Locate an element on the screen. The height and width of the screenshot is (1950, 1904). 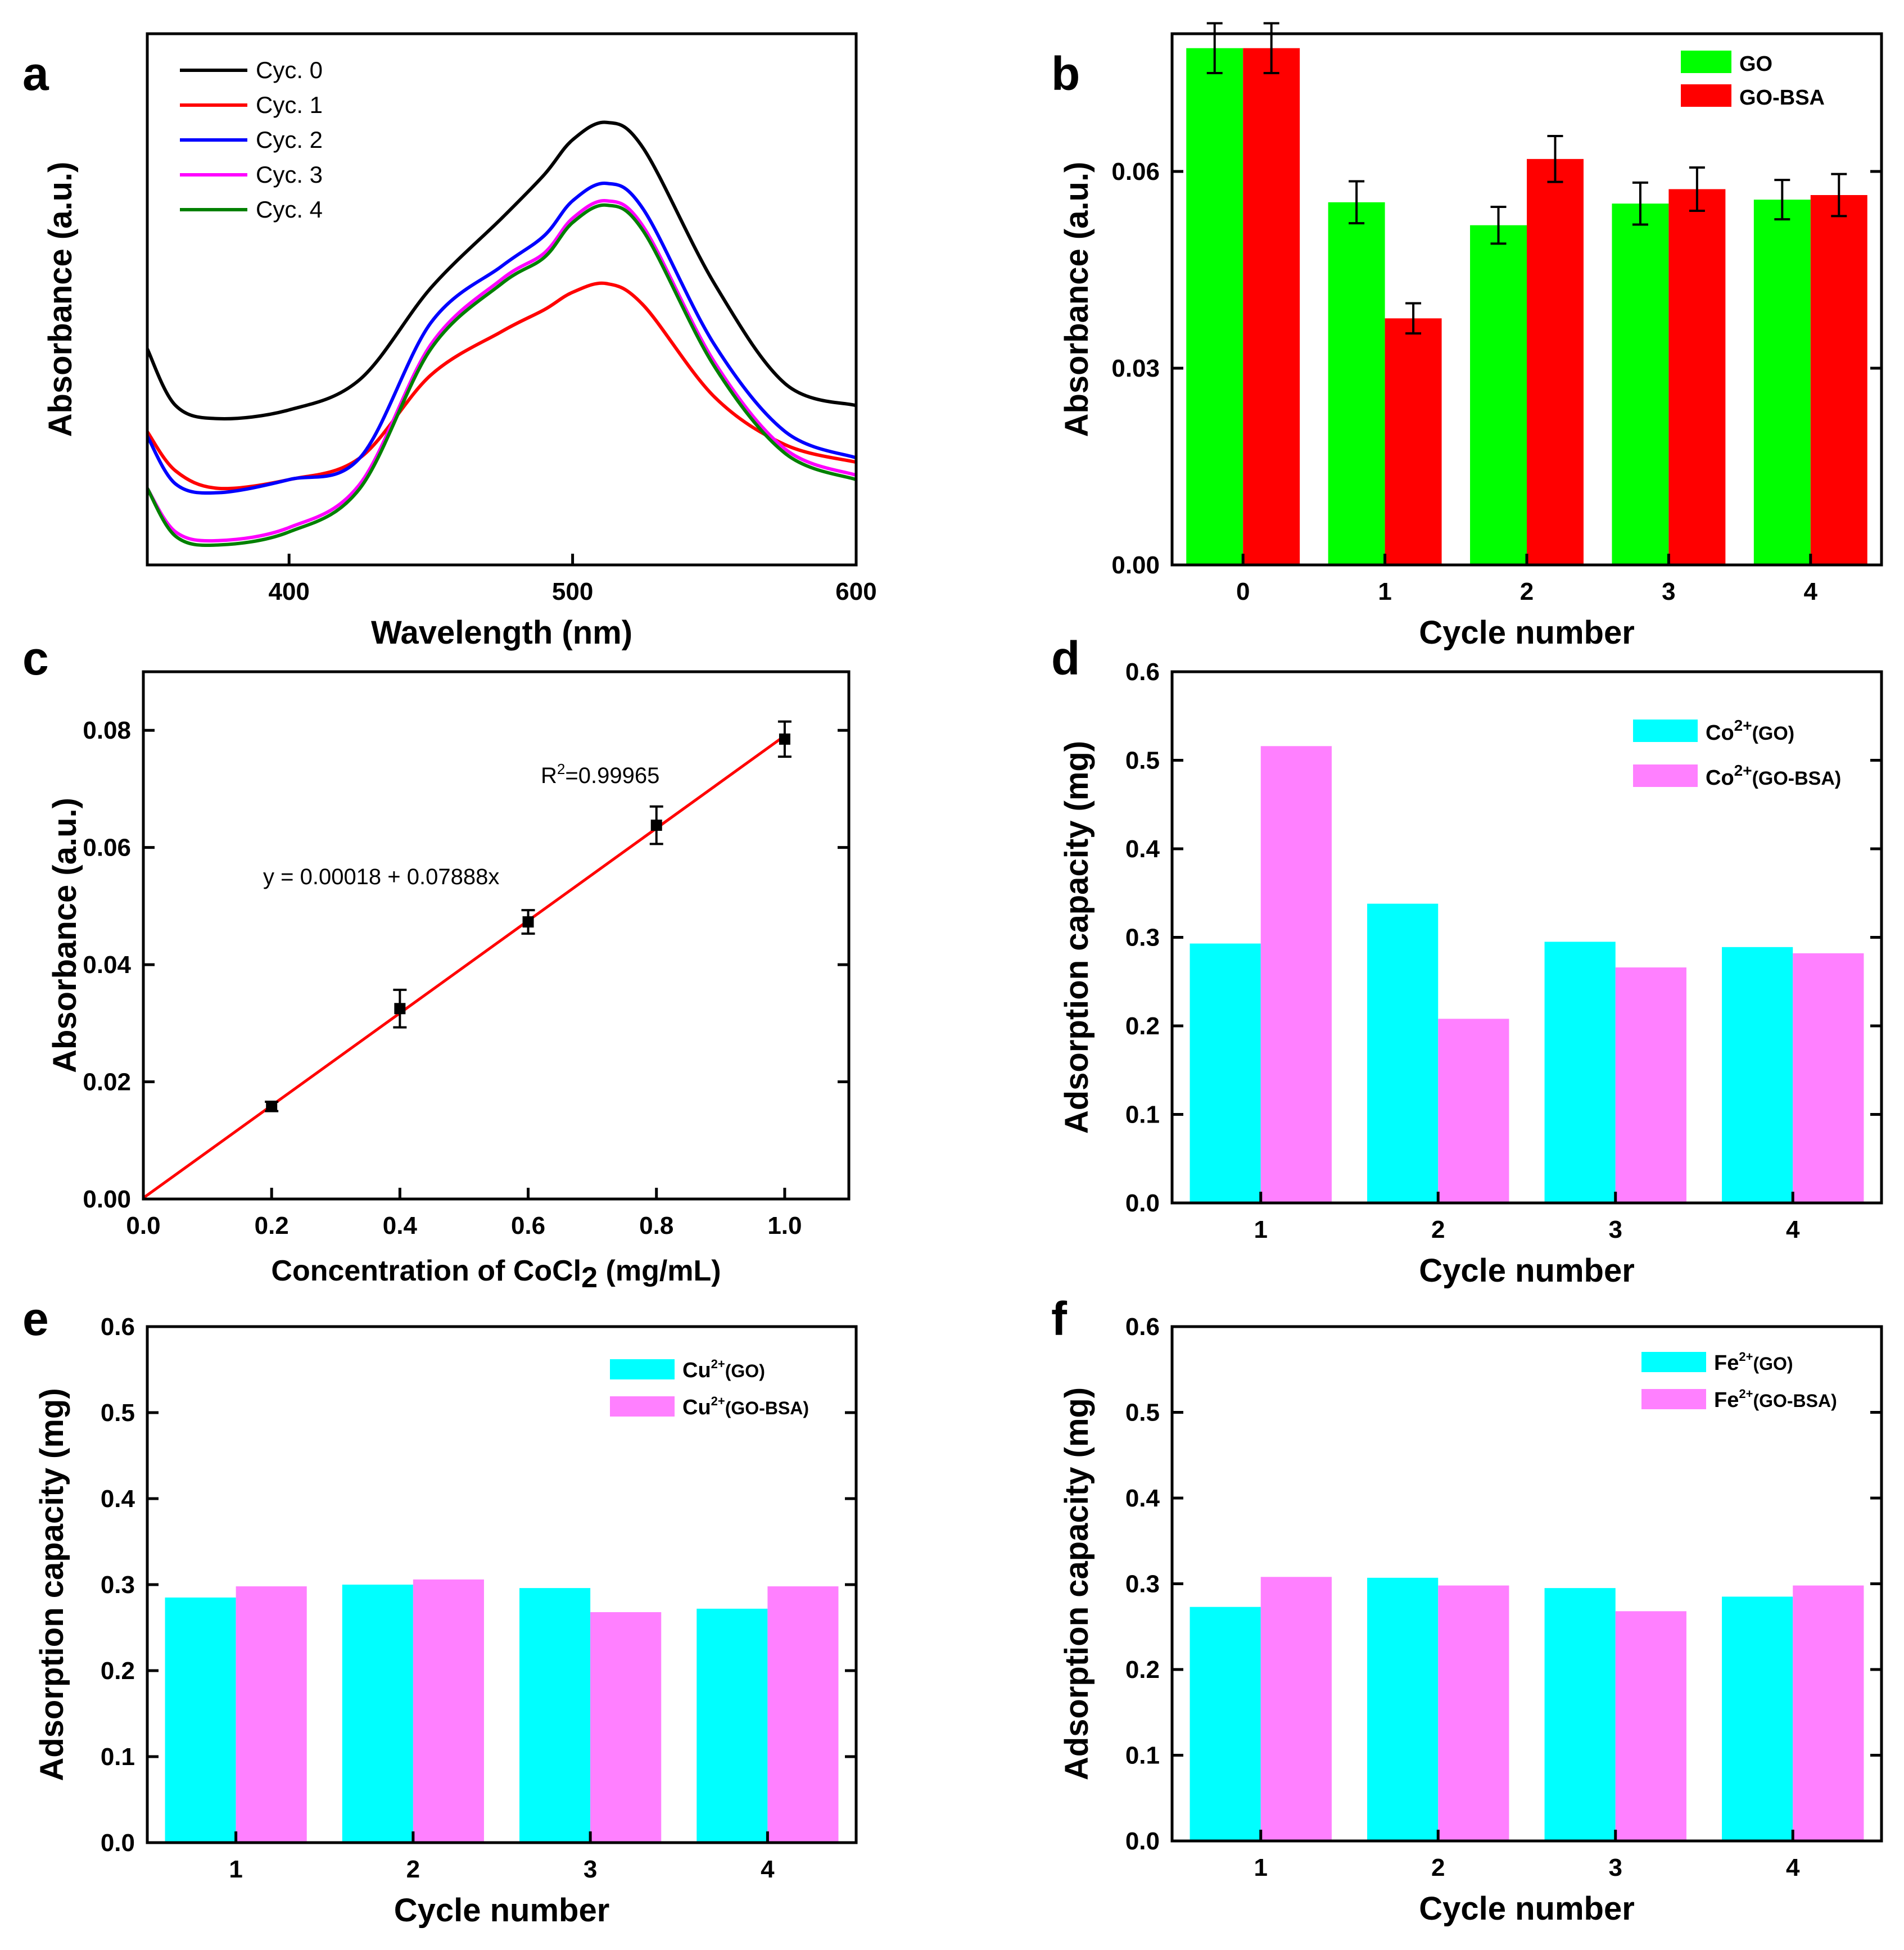
x-tick-label: 0.8 is located at coordinates (656, 1225).